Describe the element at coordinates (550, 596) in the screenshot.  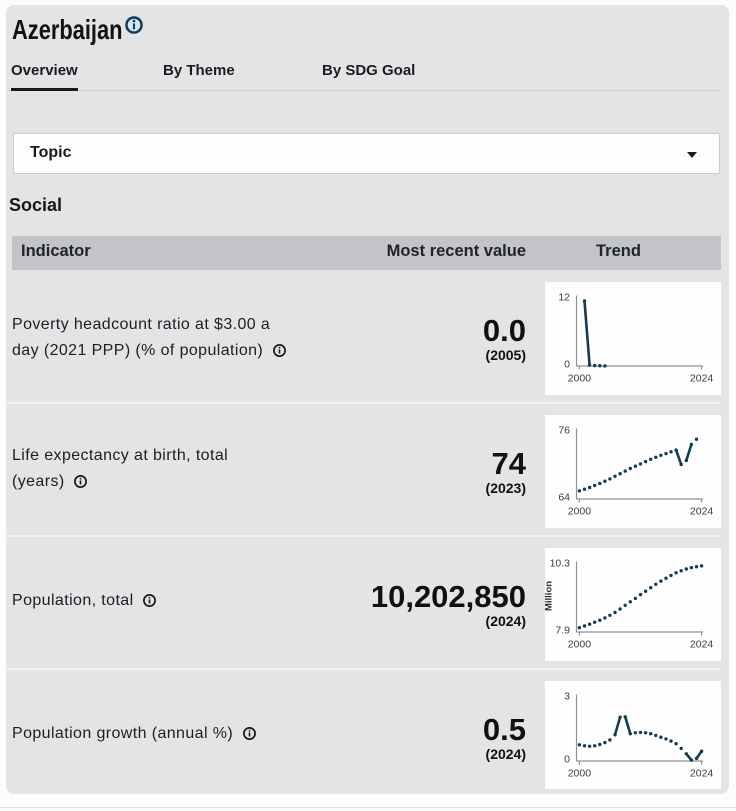
I see `svg-text: Million` at that location.